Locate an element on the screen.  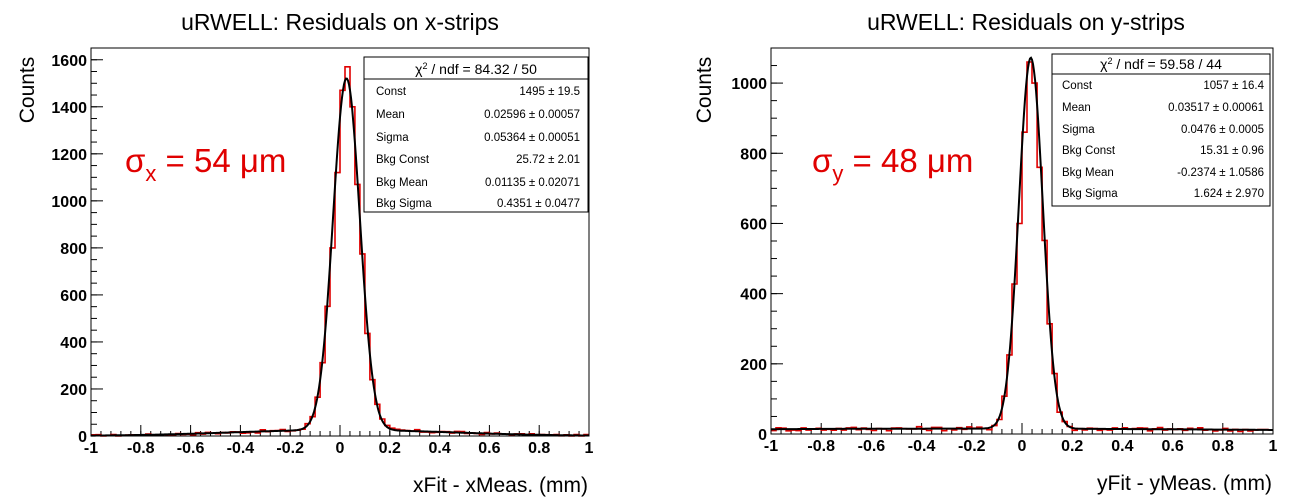
y-stats-header: χ2 / ndf = 59.58 / 44 is located at coordinates (1161, 64).